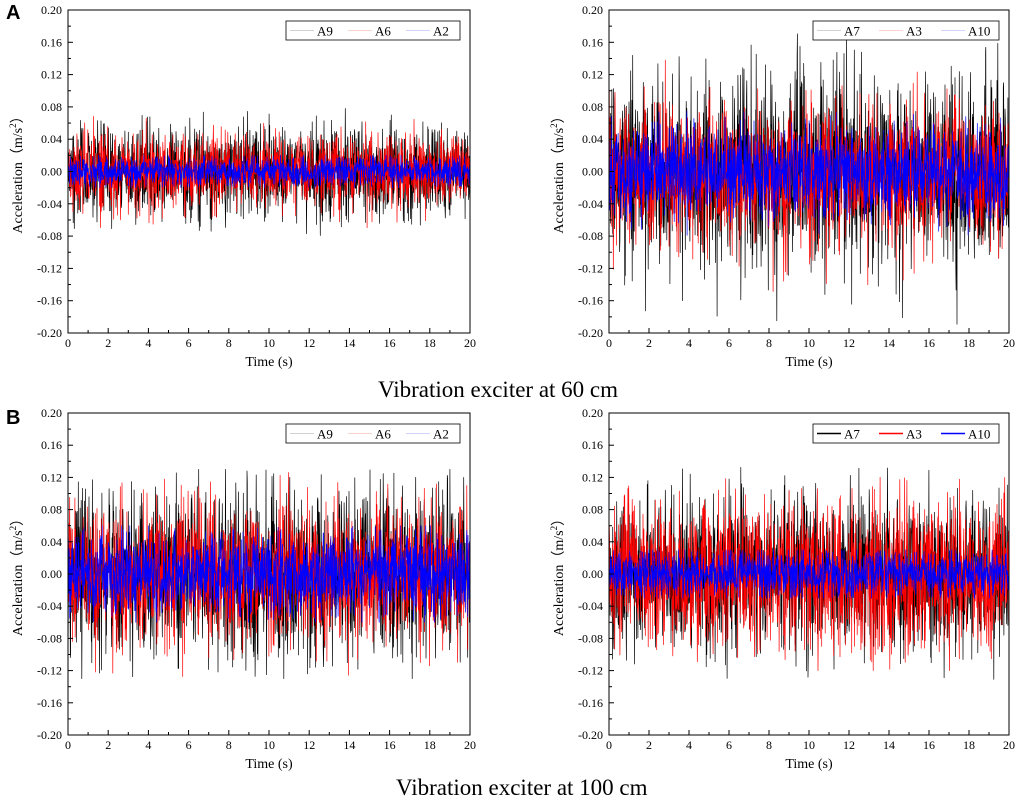 This screenshot has width=1017, height=804. What do you see at coordinates (979, 31) in the screenshot?
I see `legend-label-a10: A10` at bounding box center [979, 31].